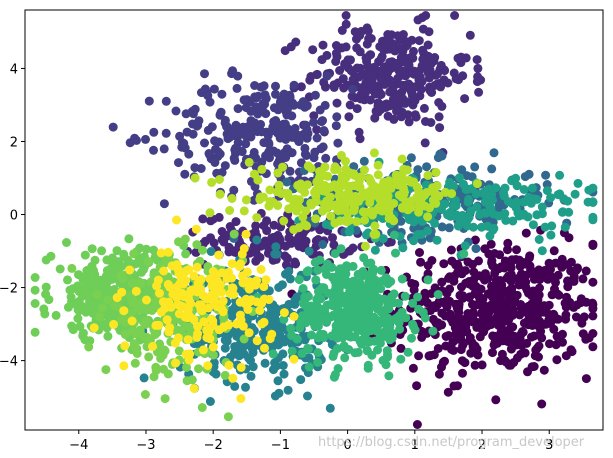 The height and width of the screenshot is (458, 613). What do you see at coordinates (14, 69) in the screenshot?
I see `y-tick-label: 4` at bounding box center [14, 69].